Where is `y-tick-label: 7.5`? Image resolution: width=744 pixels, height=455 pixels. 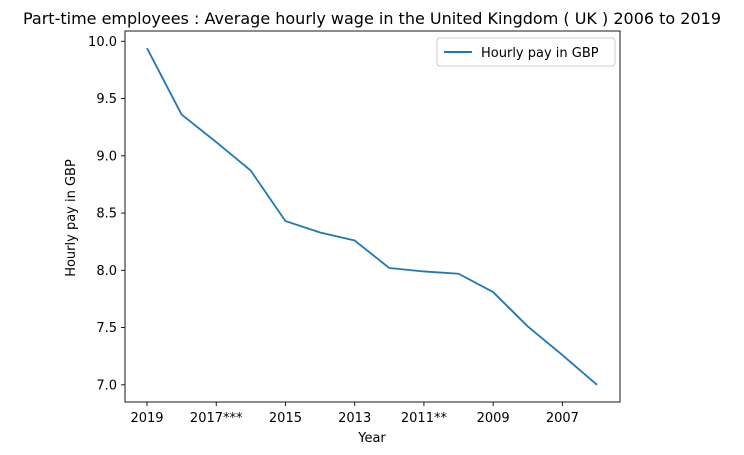 y-tick-label: 7.5 is located at coordinates (106, 328).